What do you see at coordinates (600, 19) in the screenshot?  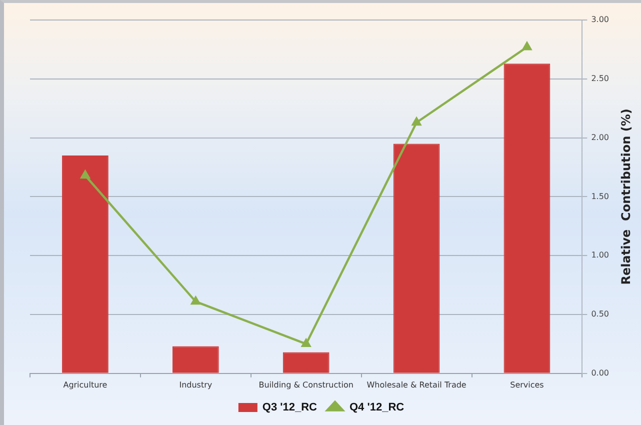 I see `y-tick-label: 3.00` at bounding box center [600, 19].